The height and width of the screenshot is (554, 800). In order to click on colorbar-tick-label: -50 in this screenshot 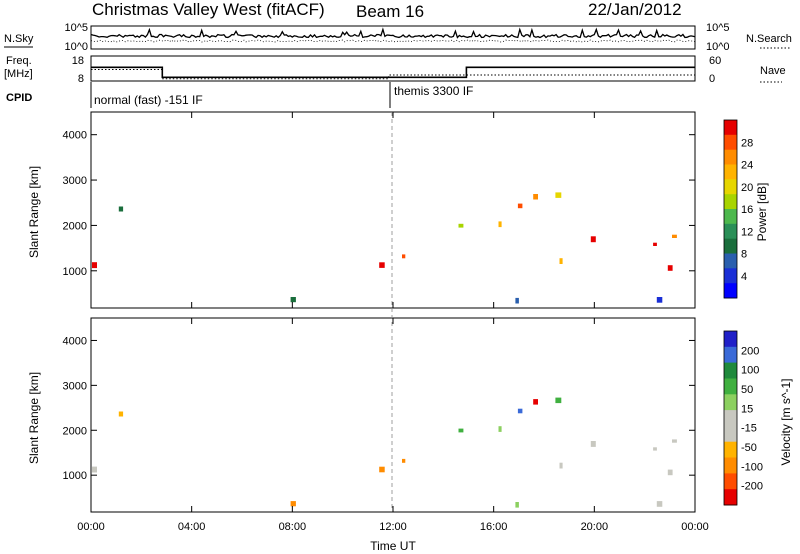, I will do `click(749, 448)`.